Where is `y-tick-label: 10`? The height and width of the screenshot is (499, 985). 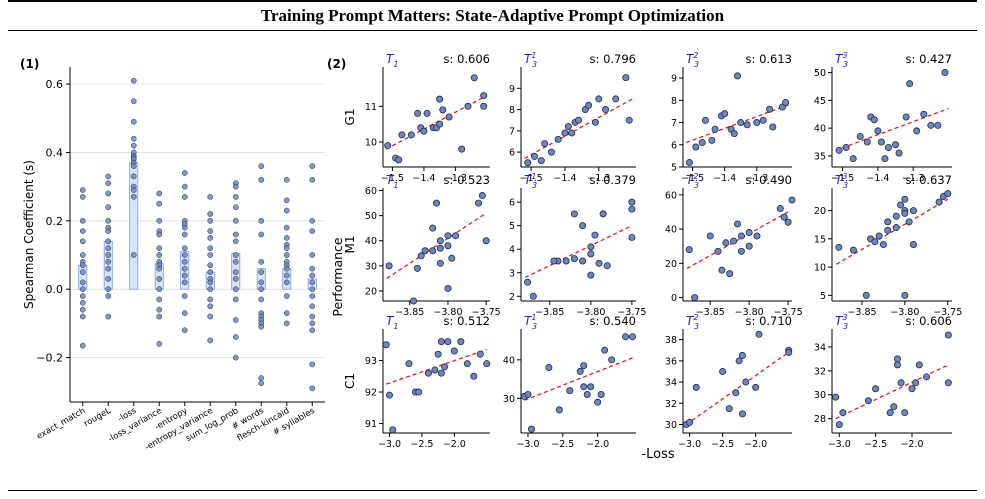 y-tick-label: 10 is located at coordinates (820, 268).